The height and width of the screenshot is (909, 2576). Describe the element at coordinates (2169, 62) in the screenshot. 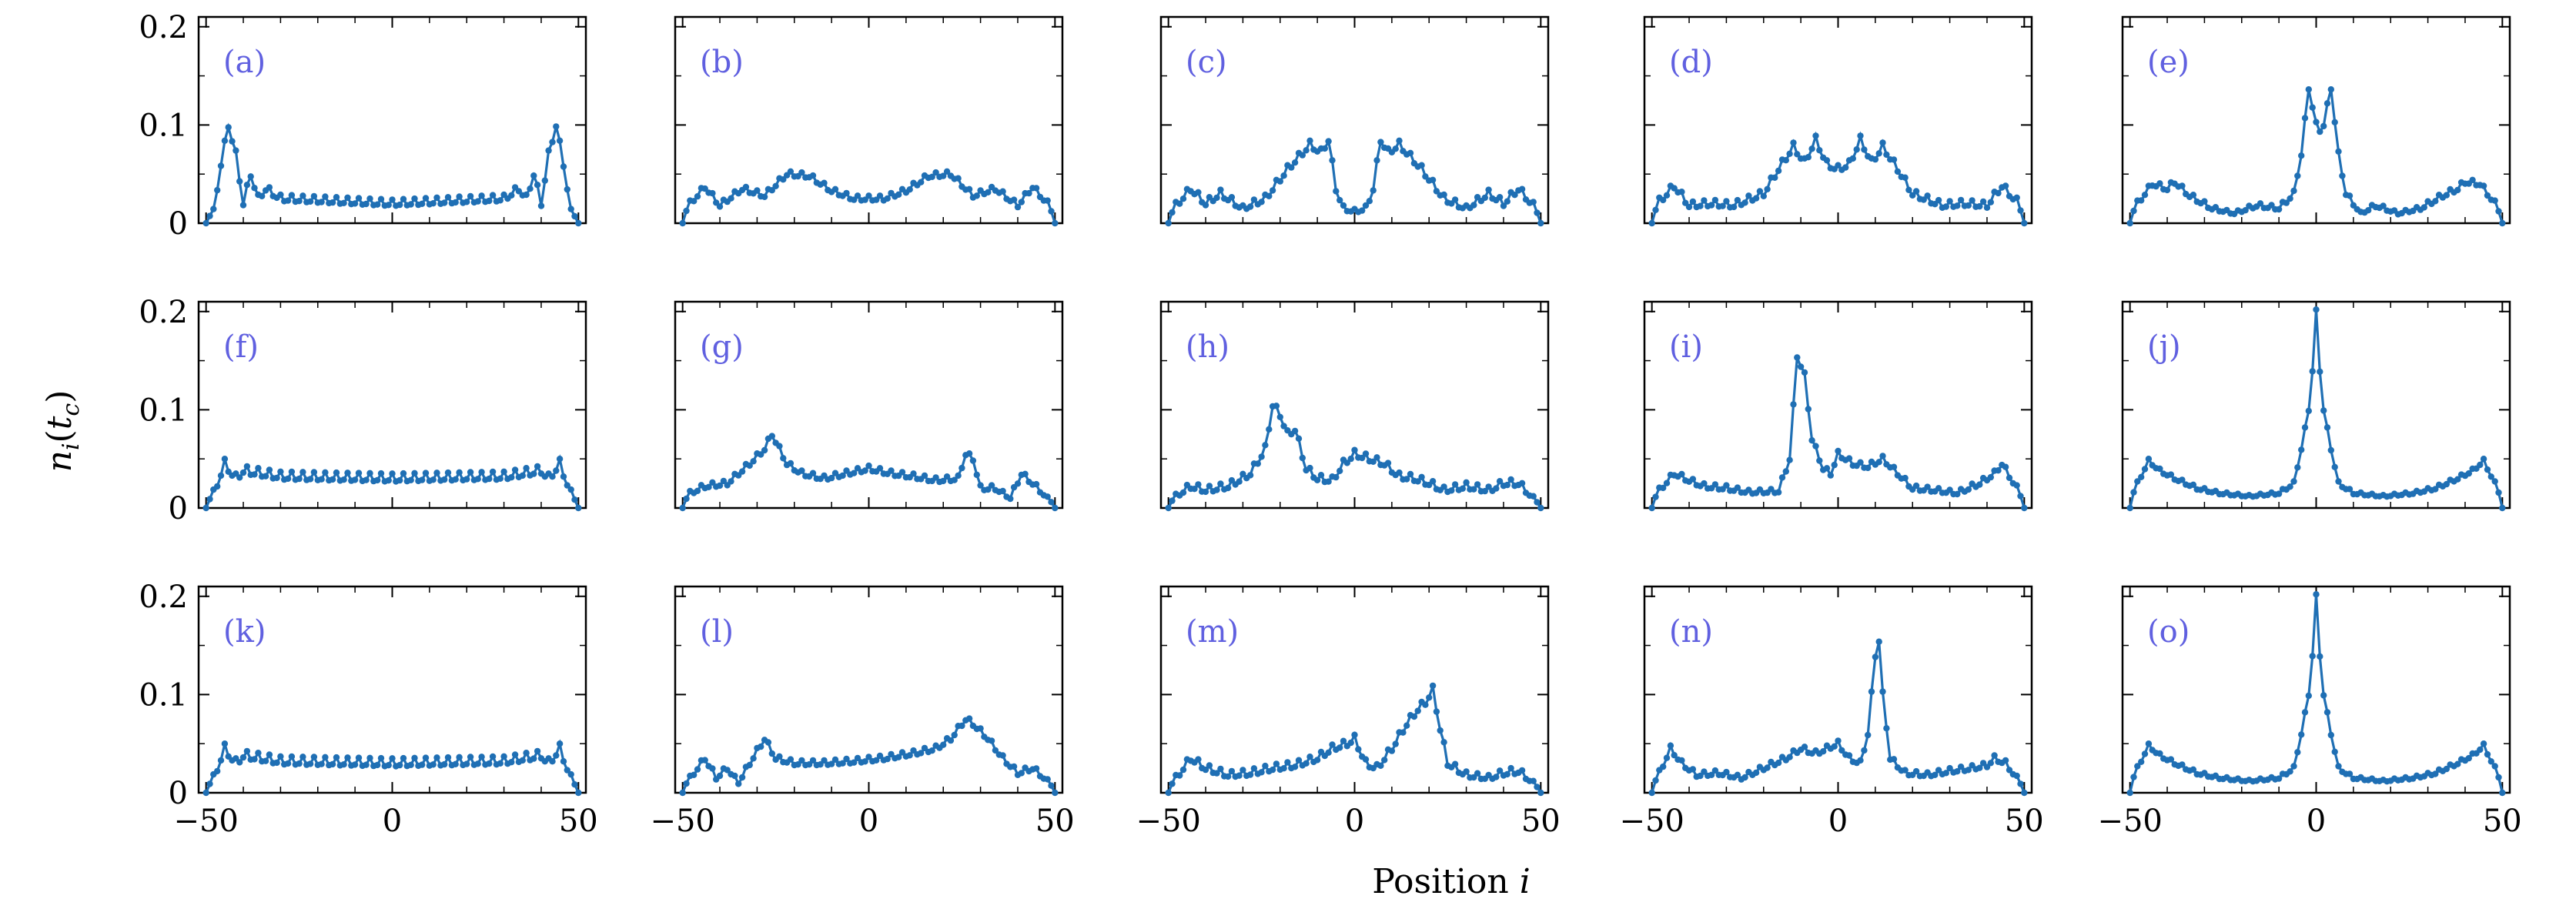

I see `panel-label: (e)` at that location.